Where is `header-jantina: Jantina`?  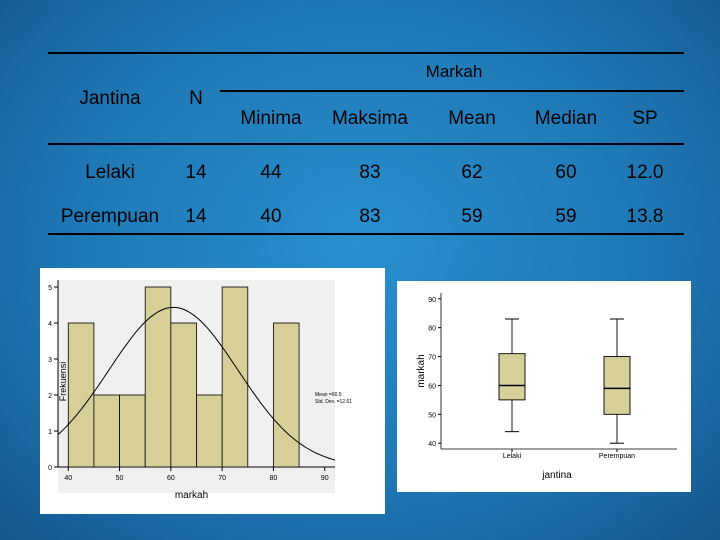 header-jantina: Jantina is located at coordinates (110, 98).